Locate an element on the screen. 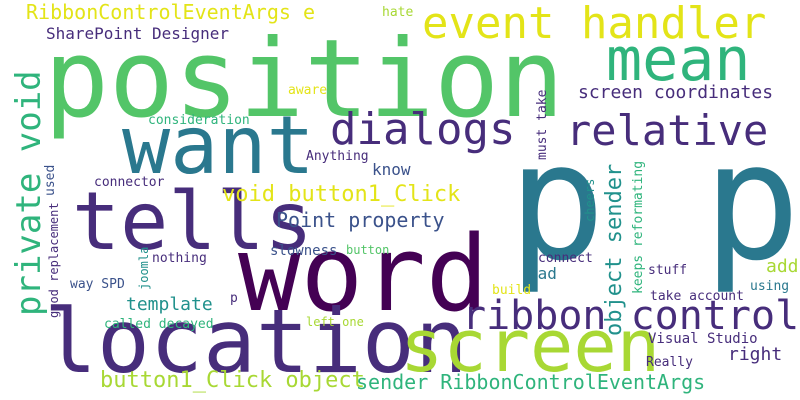 This screenshot has width=800, height=400. word-really: Really is located at coordinates (669, 362).